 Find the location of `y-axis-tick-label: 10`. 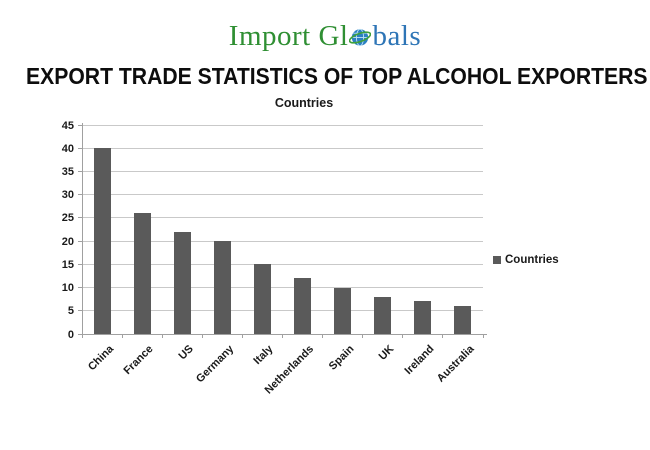

y-axis-tick-label: 10 is located at coordinates (67, 288).